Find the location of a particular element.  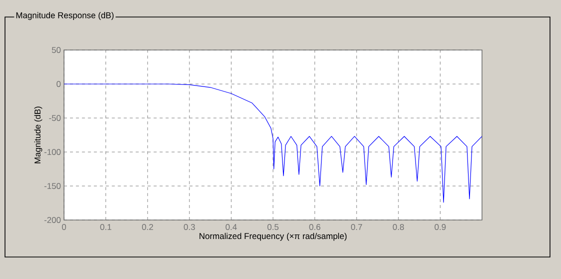

y-tick-label: -200 is located at coordinates (52, 220).